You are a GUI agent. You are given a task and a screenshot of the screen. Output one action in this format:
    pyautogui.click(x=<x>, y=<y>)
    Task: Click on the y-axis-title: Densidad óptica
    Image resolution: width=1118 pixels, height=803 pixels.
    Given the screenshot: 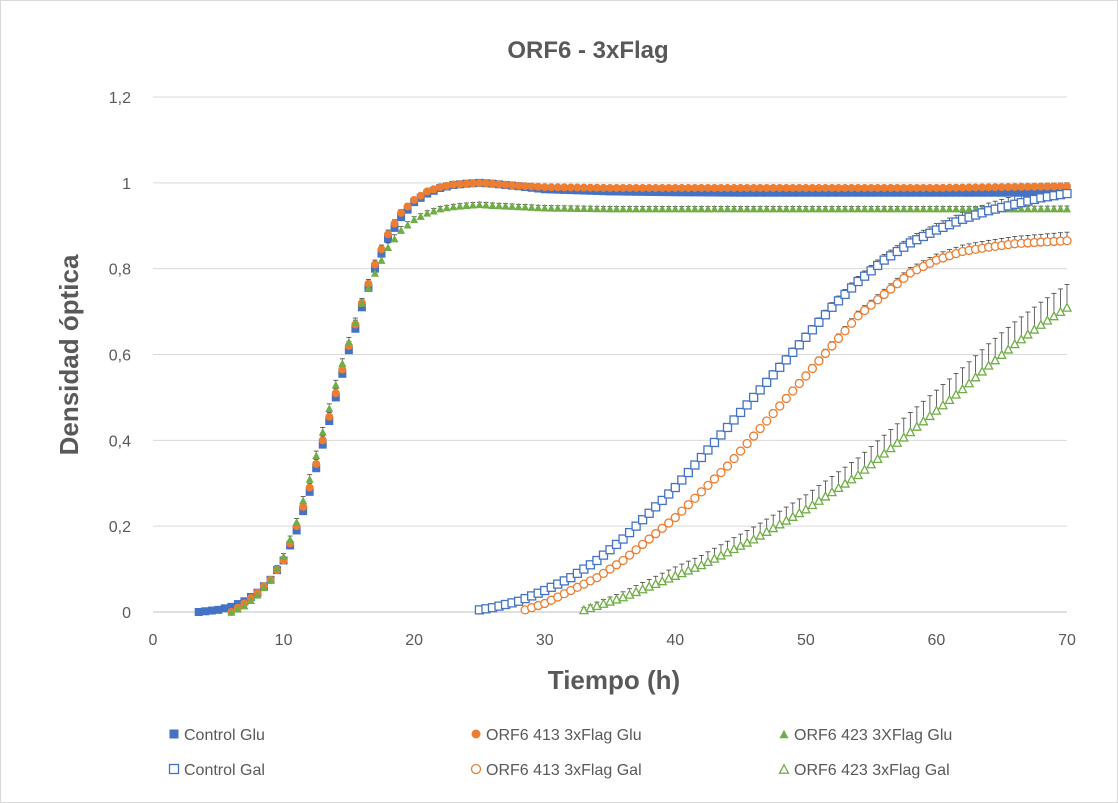 What is the action you would take?
    pyautogui.click(x=69, y=354)
    